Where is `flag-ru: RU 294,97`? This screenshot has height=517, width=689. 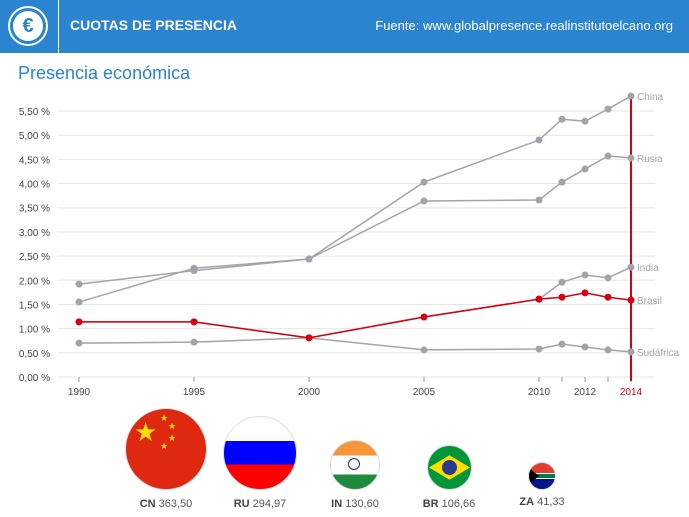 flag-ru: RU 294,97 is located at coordinates (260, 463).